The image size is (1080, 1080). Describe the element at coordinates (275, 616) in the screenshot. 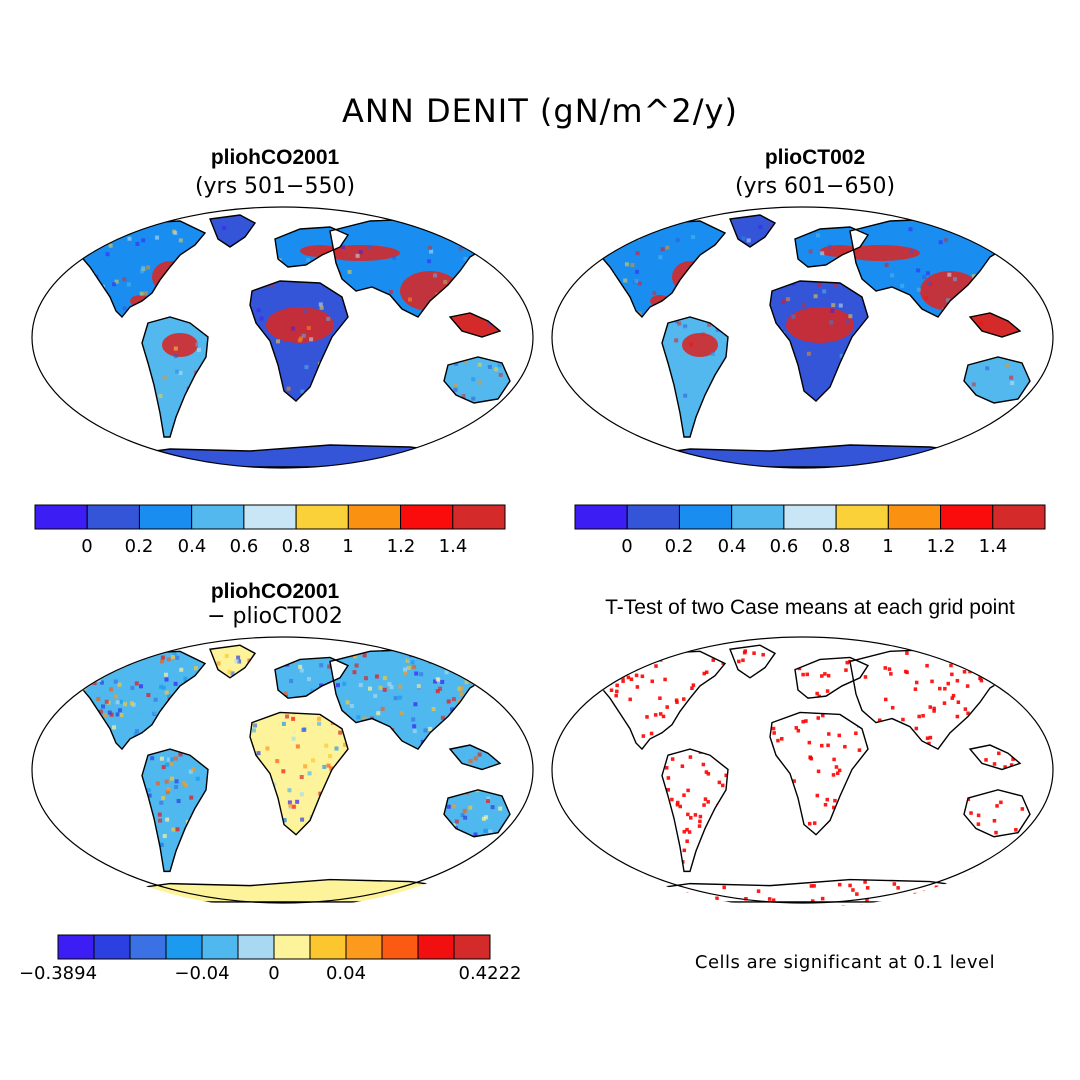

I see `panel-bl-subtitle: − plioCT002` at that location.